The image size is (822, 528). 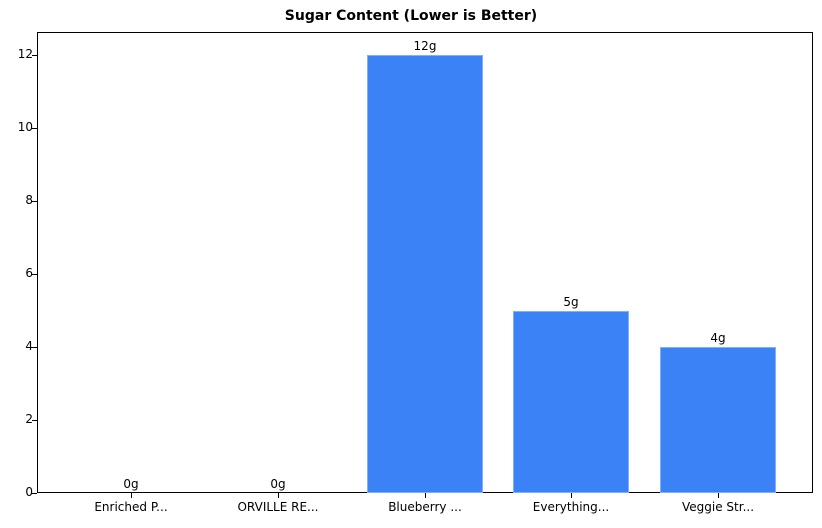 I want to click on chart-title: Sugar Content (Lower is Better), so click(x=411, y=16).